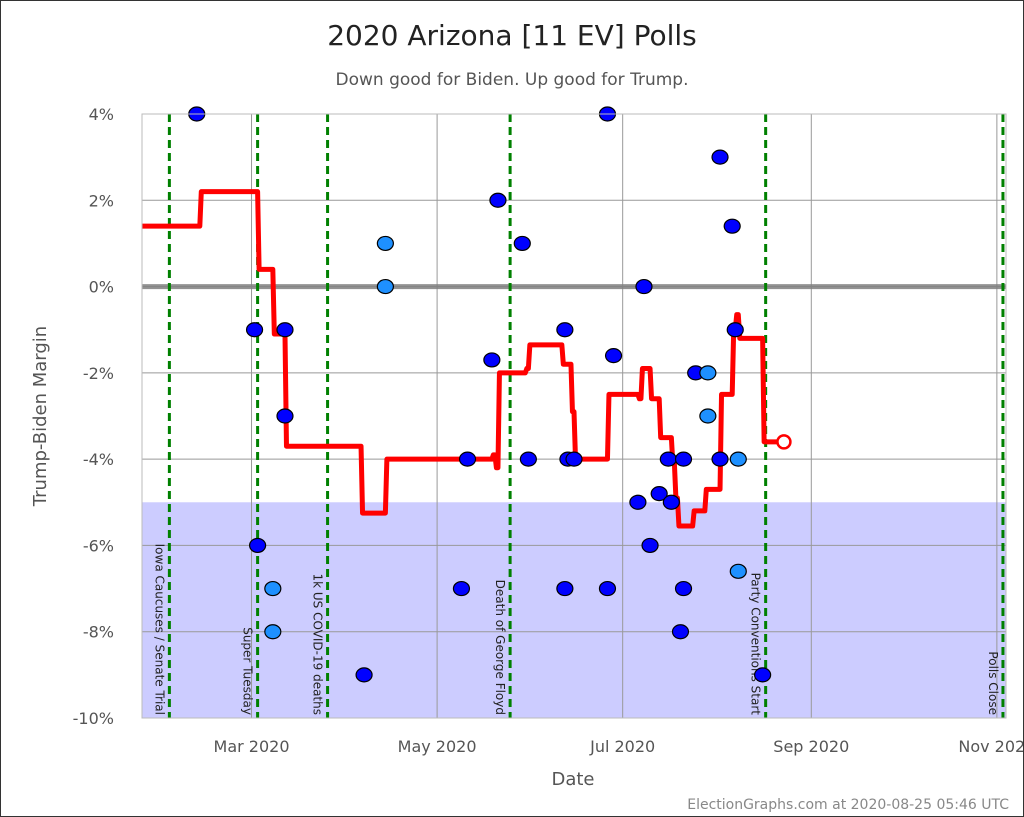 The width and height of the screenshot is (1024, 817). What do you see at coordinates (101, 114) in the screenshot?
I see `y-tick-label: 4%` at bounding box center [101, 114].